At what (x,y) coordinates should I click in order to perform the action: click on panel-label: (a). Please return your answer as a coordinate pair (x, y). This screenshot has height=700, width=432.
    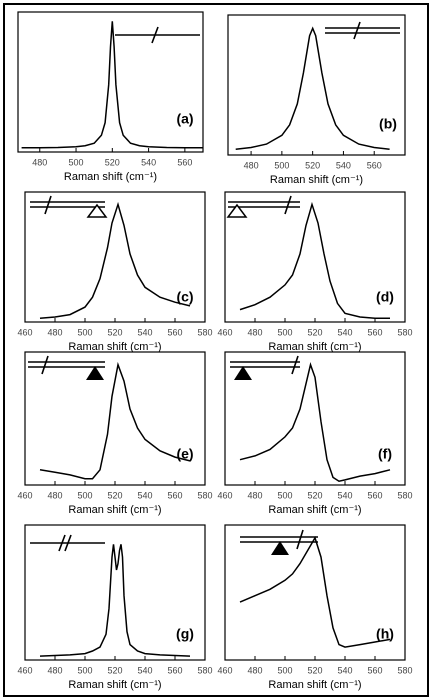
    Looking at the image, I should click on (184, 119).